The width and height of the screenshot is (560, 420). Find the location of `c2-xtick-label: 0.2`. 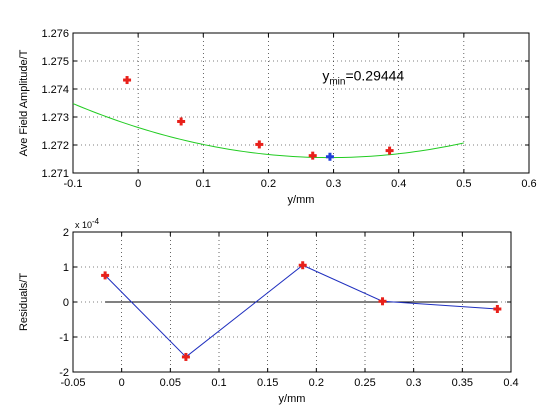

c2-xtick-label: 0.2 is located at coordinates (316, 383).